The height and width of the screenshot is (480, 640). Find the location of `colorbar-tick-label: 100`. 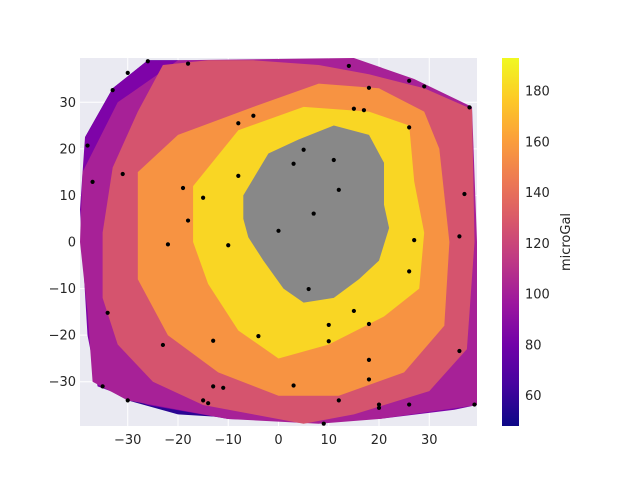

colorbar-tick-label: 100 is located at coordinates (537, 295).